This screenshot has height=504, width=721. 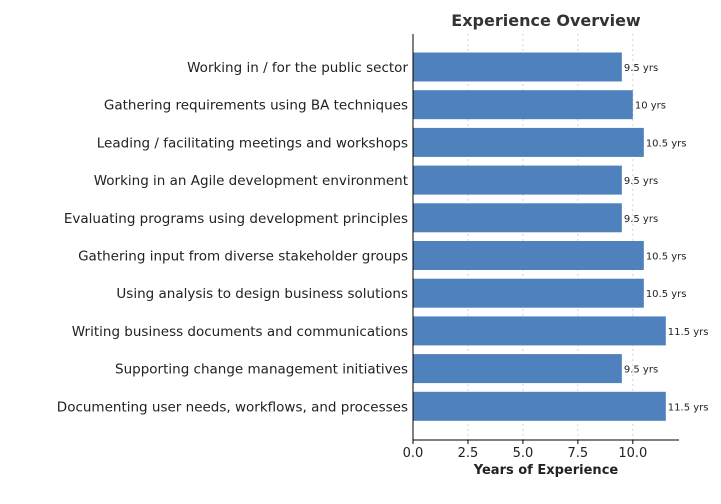 I want to click on chart-title: Experience Overview, so click(x=546, y=20).